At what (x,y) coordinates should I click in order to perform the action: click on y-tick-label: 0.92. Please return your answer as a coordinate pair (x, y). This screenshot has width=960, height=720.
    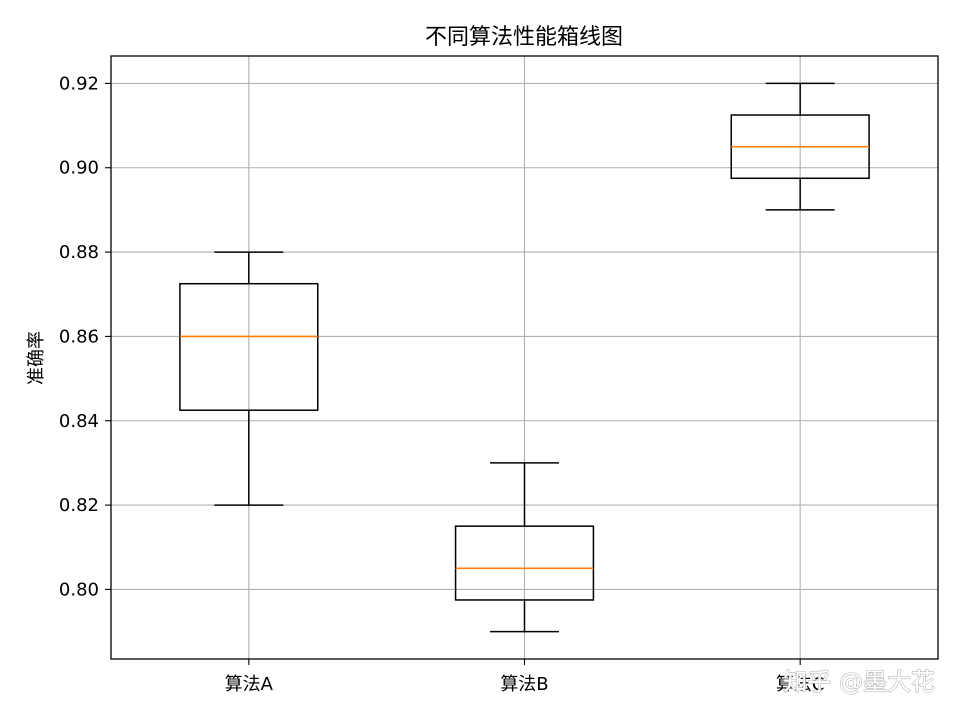
    Looking at the image, I should click on (79, 83).